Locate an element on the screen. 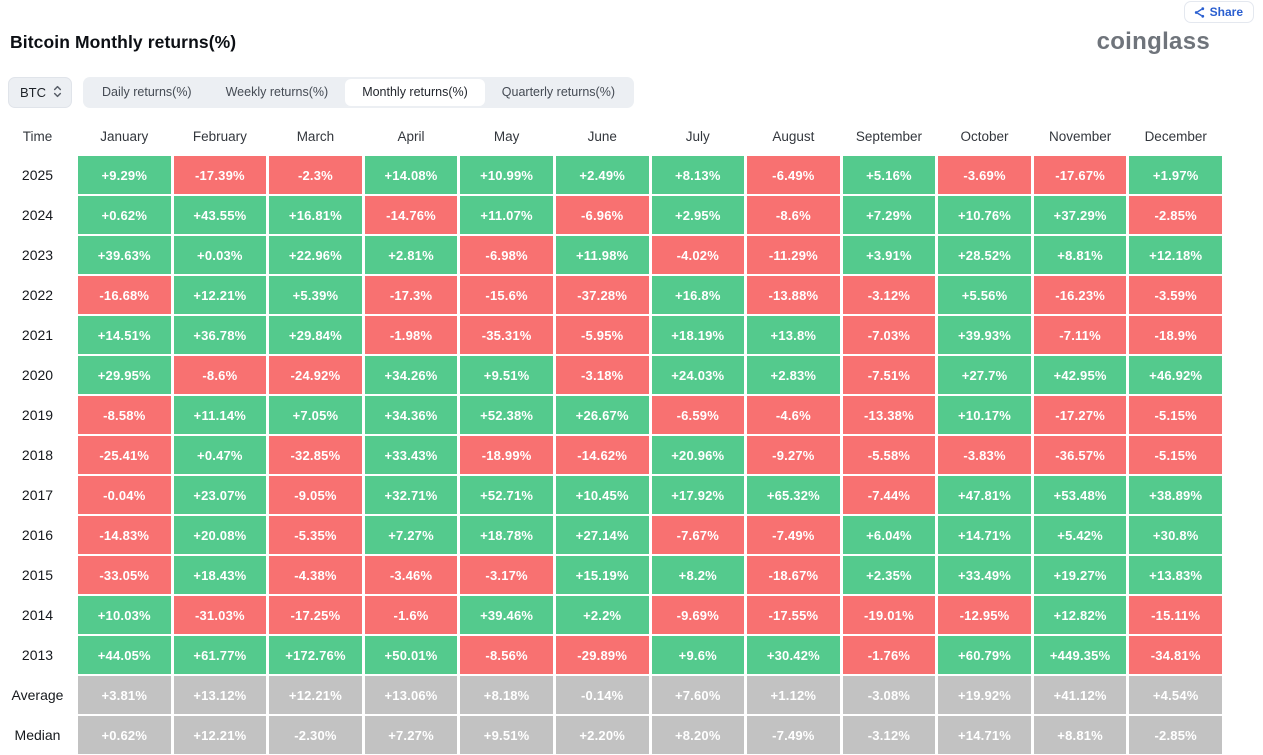  return-cell: -6.59% is located at coordinates (698, 415).